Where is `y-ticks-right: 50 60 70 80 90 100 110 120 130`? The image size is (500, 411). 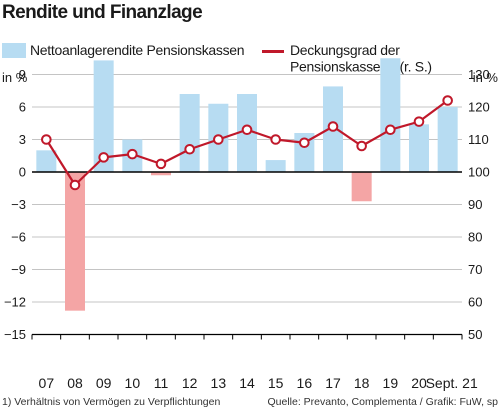
y-ticks-right: 50 60 70 80 90 100 110 120 130 is located at coordinates (479, 204).